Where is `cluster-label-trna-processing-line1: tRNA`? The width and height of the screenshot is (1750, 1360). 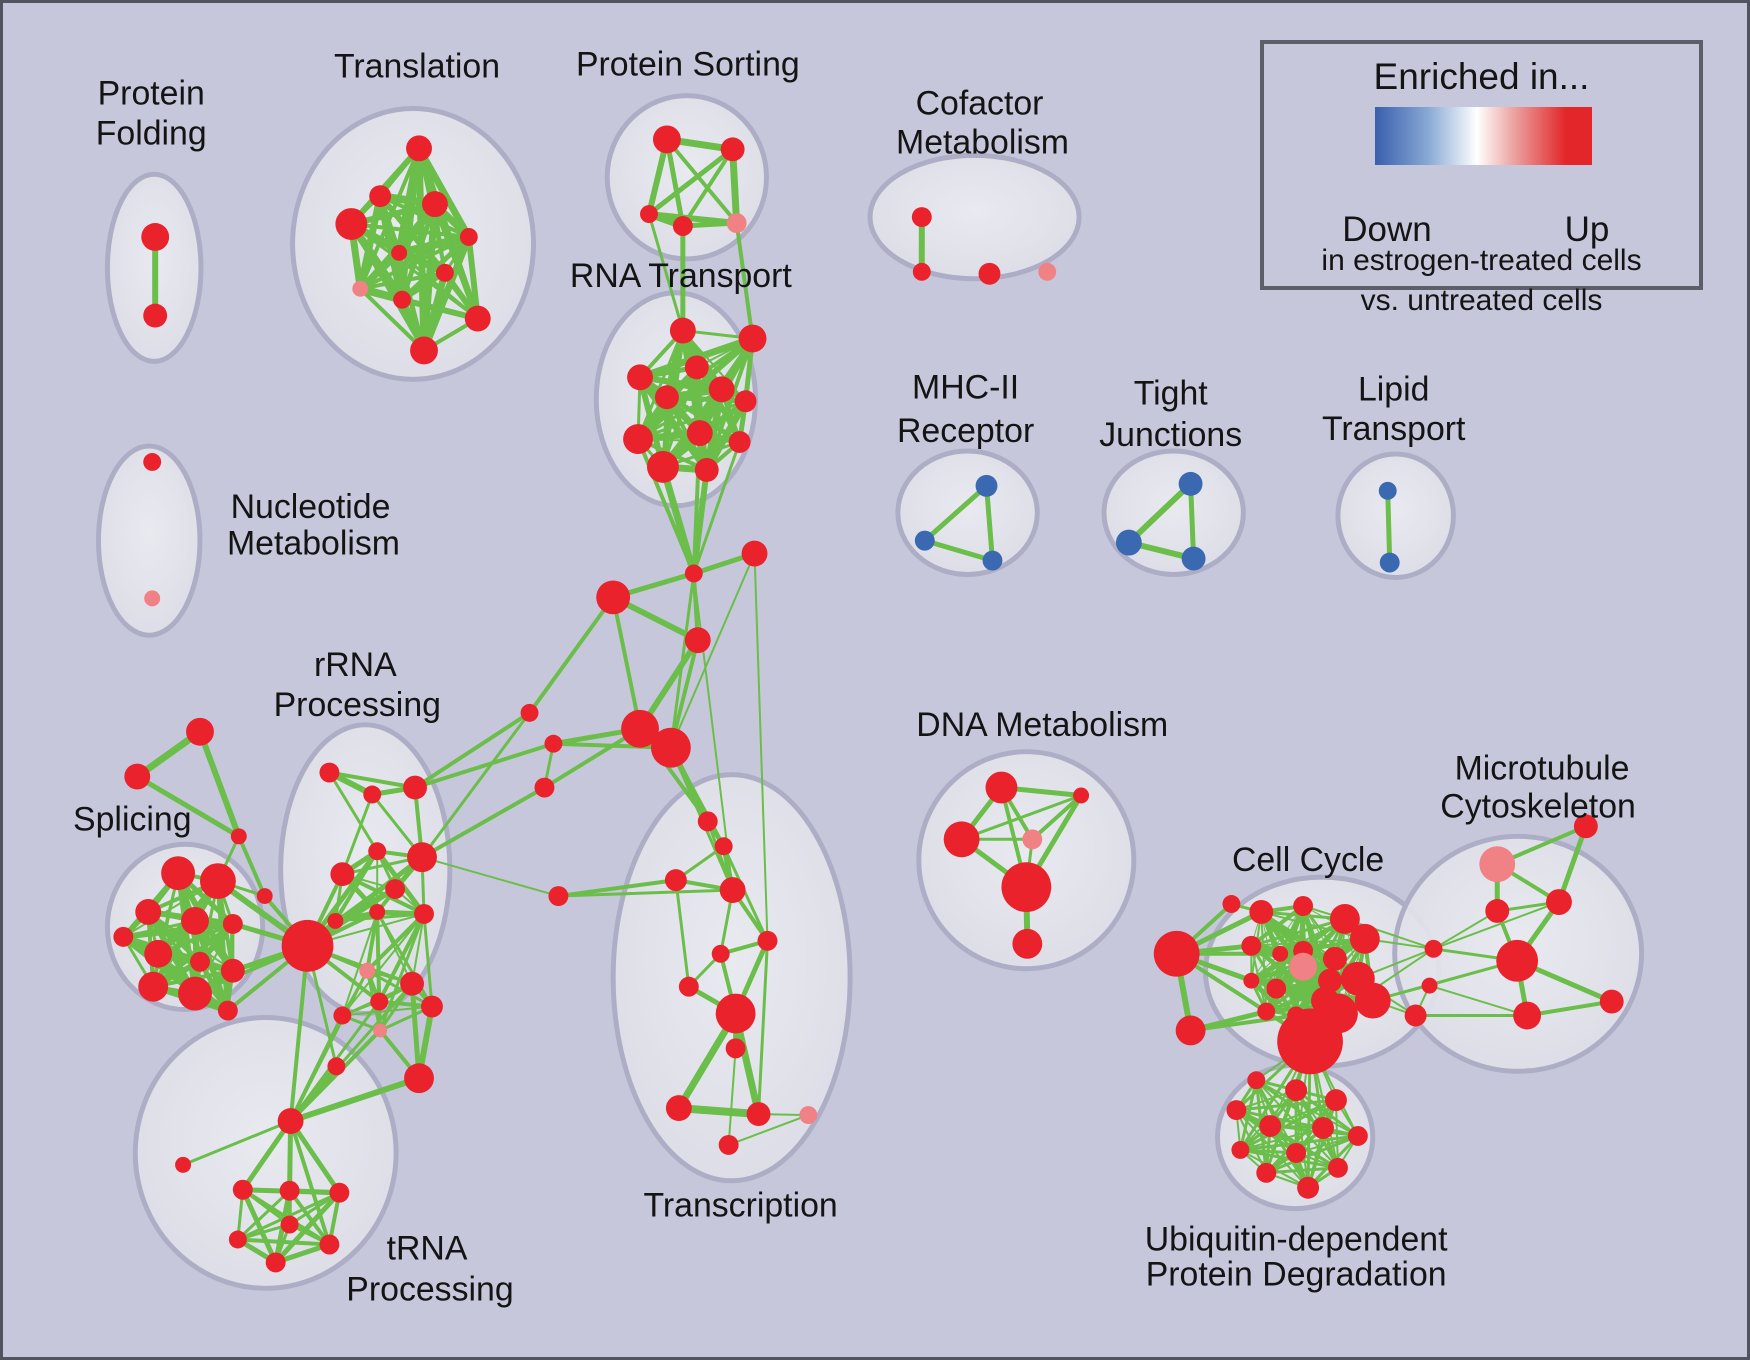 cluster-label-trna-processing-line1: tRNA is located at coordinates (427, 1248).